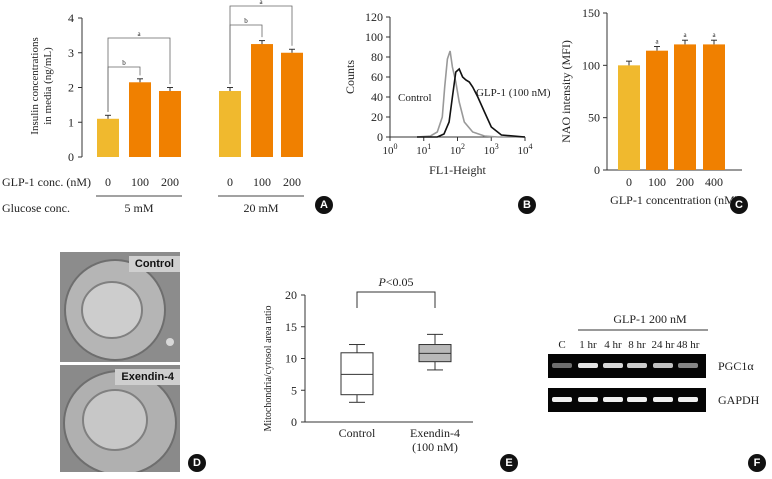  What do you see at coordinates (374, 17) in the screenshot?
I see `b-ytick-label: 120` at bounding box center [374, 17].